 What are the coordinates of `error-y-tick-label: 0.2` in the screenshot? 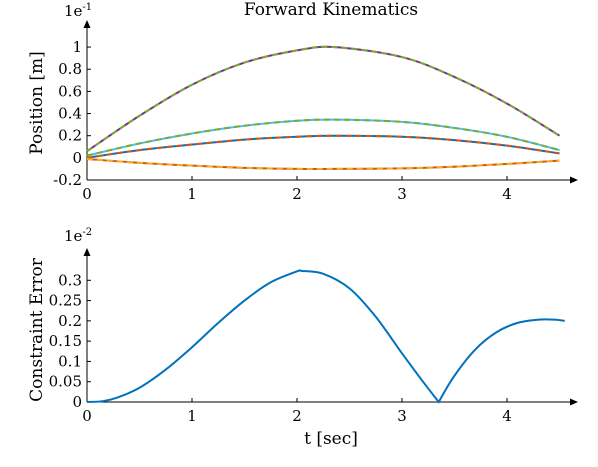 It's located at (70, 321).